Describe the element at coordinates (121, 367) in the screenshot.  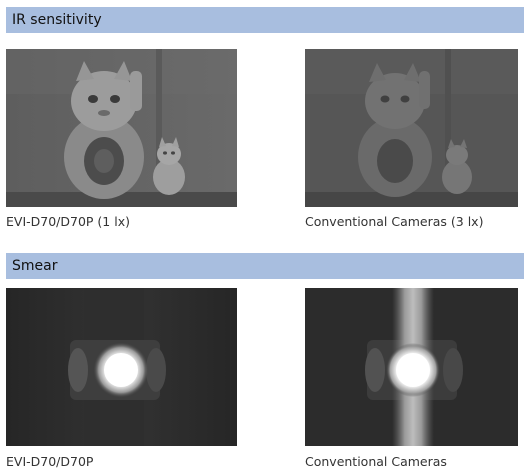
I see `smear-photo-evi-d70` at that location.